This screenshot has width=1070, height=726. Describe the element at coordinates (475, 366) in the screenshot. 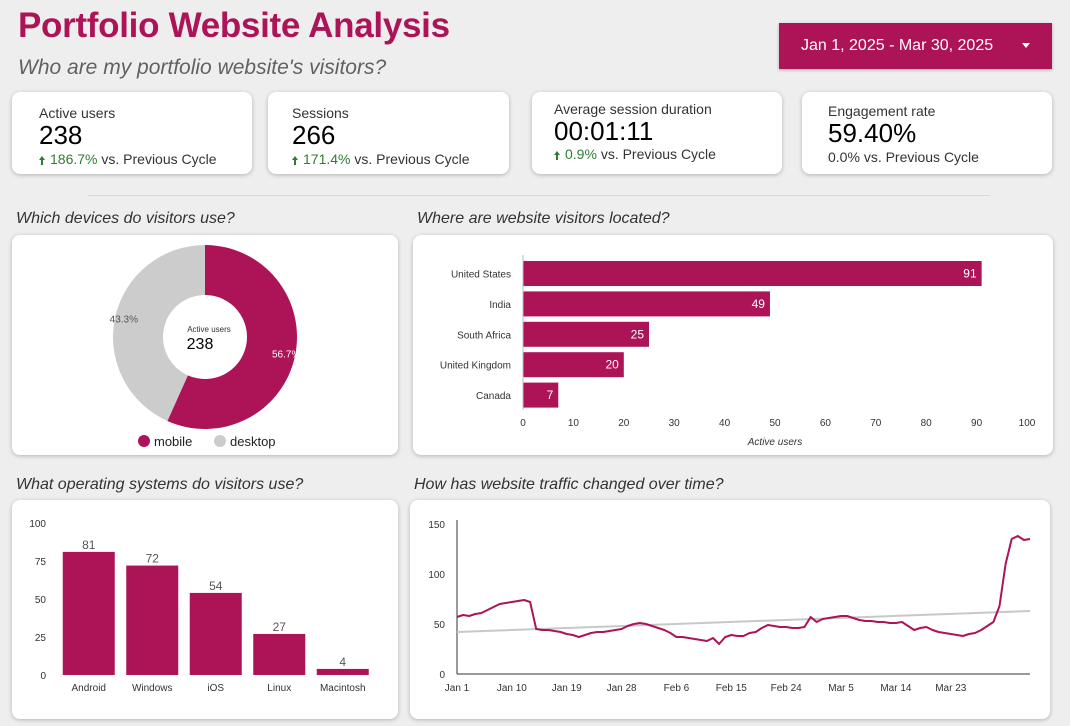

I see `location-category-label: United Kingdom` at that location.